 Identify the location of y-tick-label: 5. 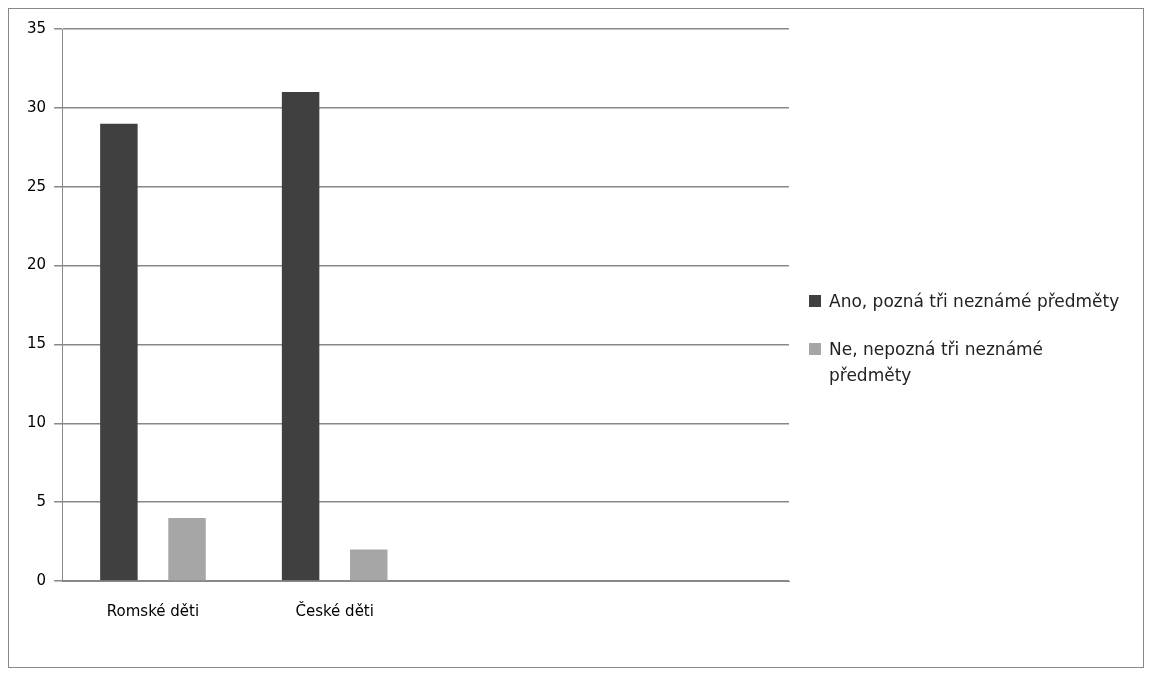
(41, 501).